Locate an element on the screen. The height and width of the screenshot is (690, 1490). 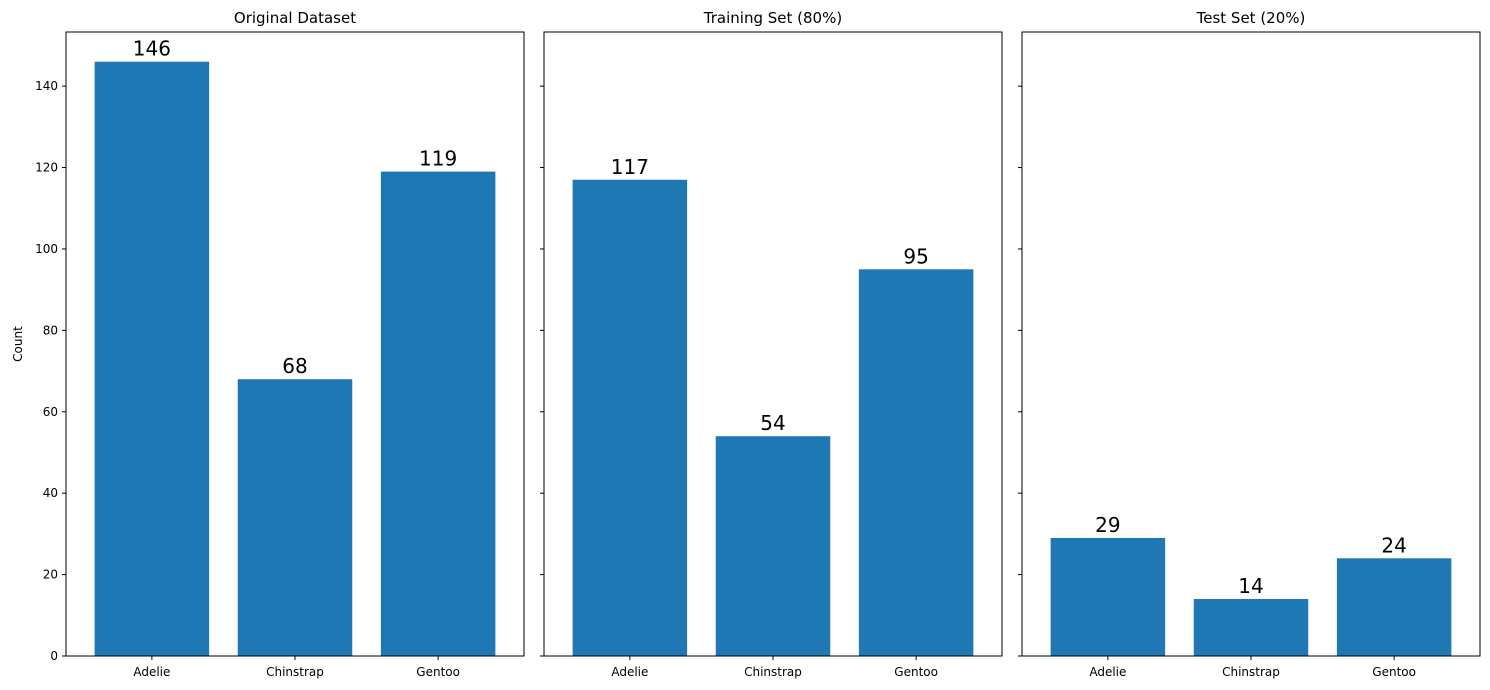
y-tick-label: 140 is located at coordinates (46, 86).